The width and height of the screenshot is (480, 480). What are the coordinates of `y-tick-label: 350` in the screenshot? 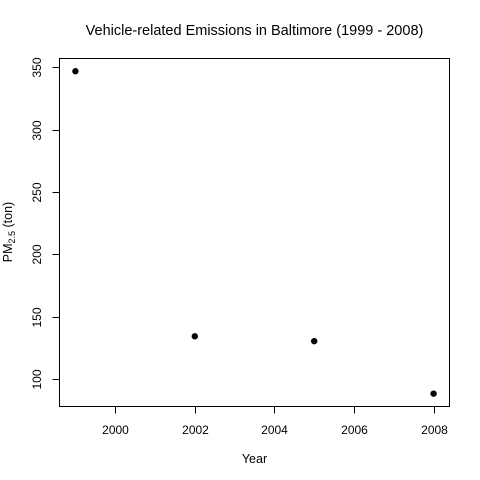 It's located at (37, 67).